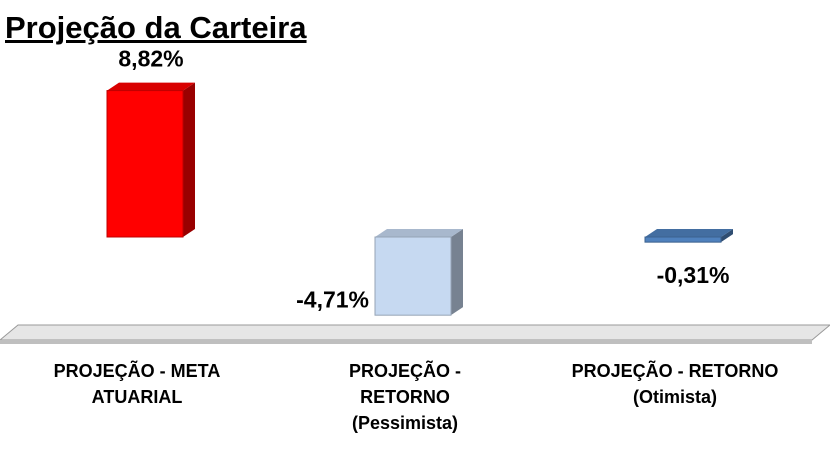 Image resolution: width=830 pixels, height=452 pixels. Describe the element at coordinates (415, 332) in the screenshot. I see `floor` at that location.